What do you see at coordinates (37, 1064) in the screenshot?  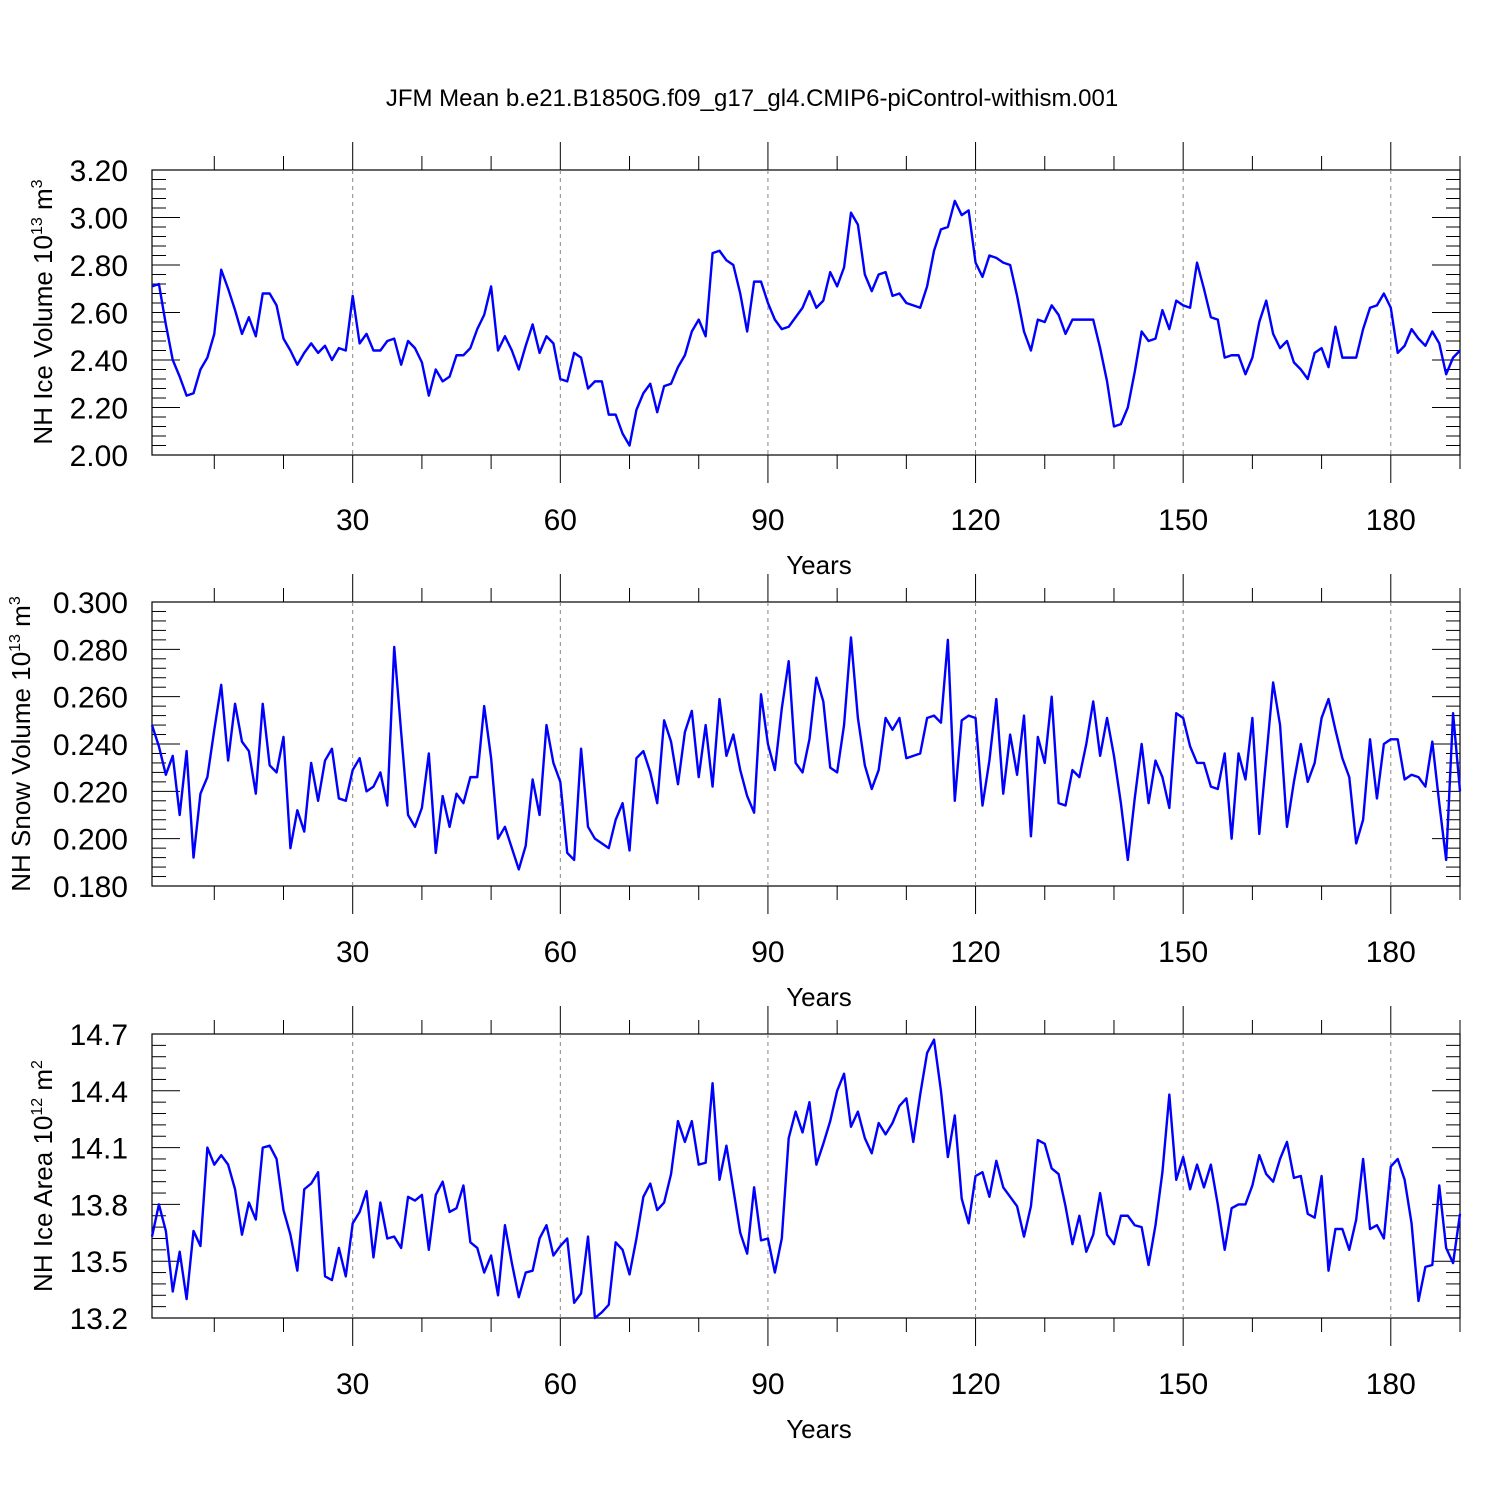 I see `y-axis-title-unit-exponent: 2` at bounding box center [37, 1064].